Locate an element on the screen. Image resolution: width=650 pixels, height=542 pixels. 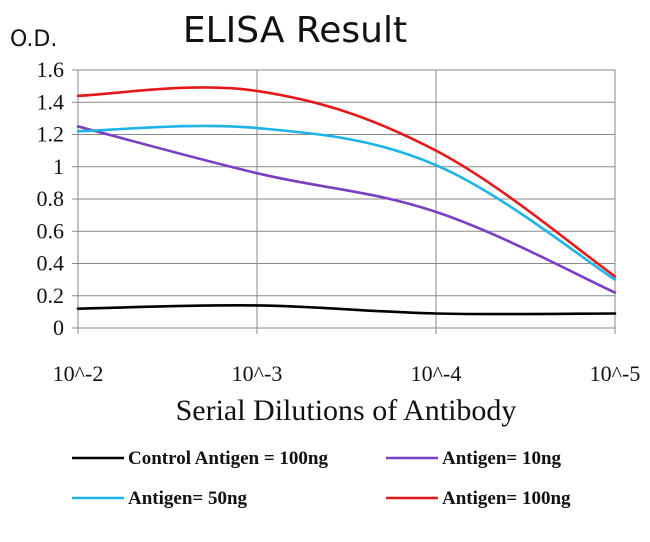
y-tick-label: 0.4 is located at coordinates (51, 263).